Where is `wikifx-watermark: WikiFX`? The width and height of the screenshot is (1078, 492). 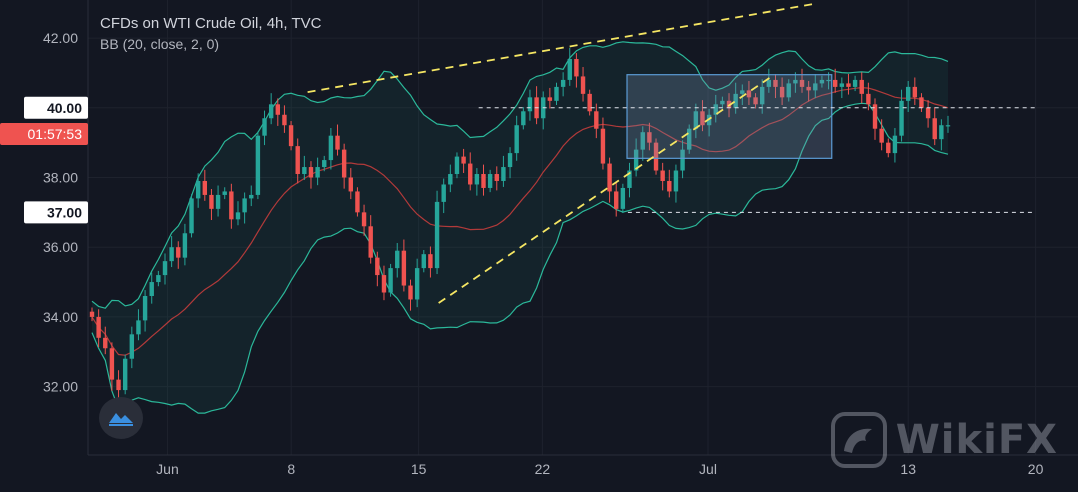
wikifx-watermark: WikiFX is located at coordinates (944, 440).